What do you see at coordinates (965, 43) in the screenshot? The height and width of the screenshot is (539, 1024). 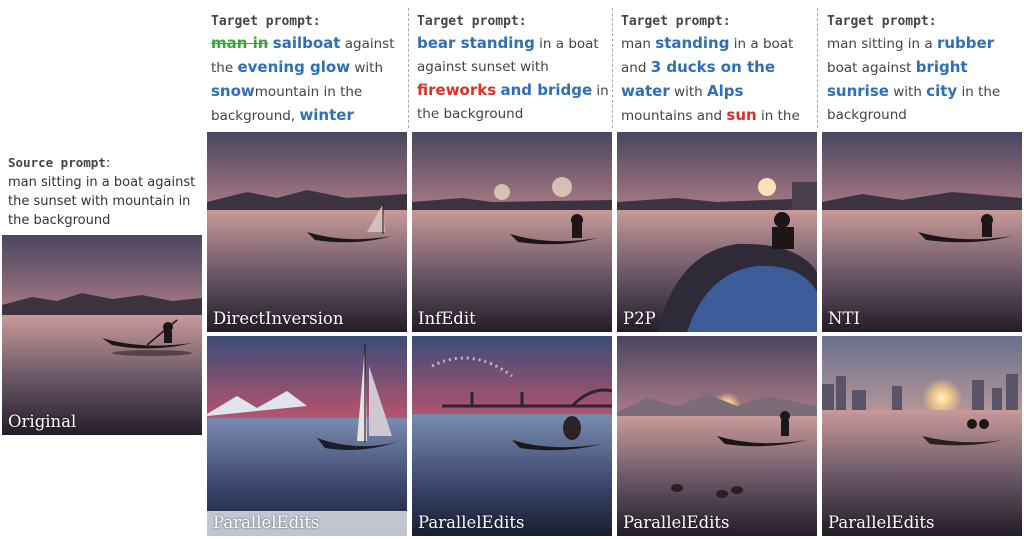 I see `edited-word: rubber` at bounding box center [965, 43].